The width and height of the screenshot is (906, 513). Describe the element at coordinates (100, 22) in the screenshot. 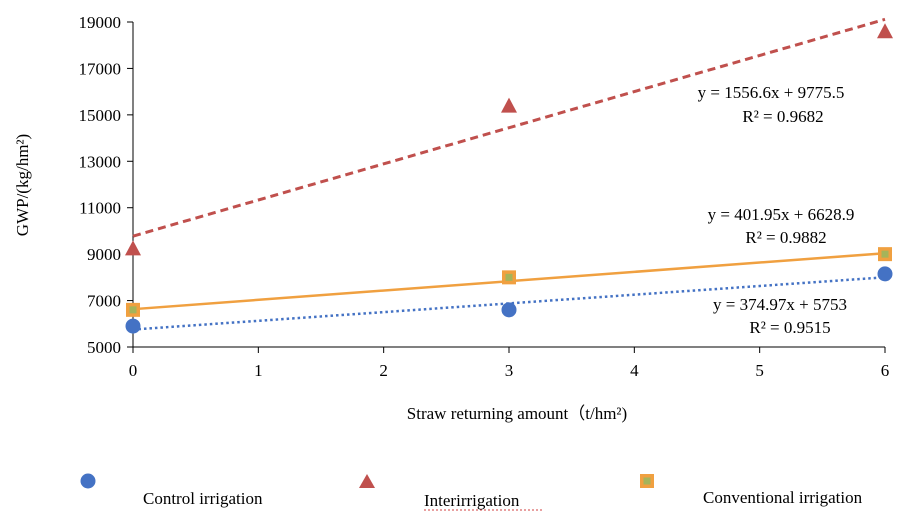

I see `y-tick-label: 19000` at that location.